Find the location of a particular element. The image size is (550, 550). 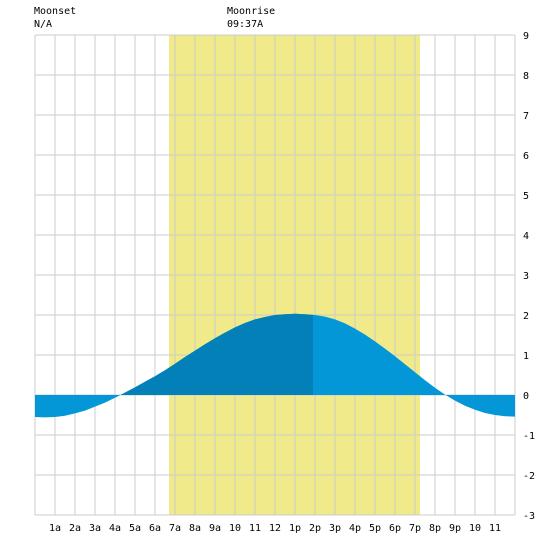

y-tick-label: 0 is located at coordinates (526, 396).